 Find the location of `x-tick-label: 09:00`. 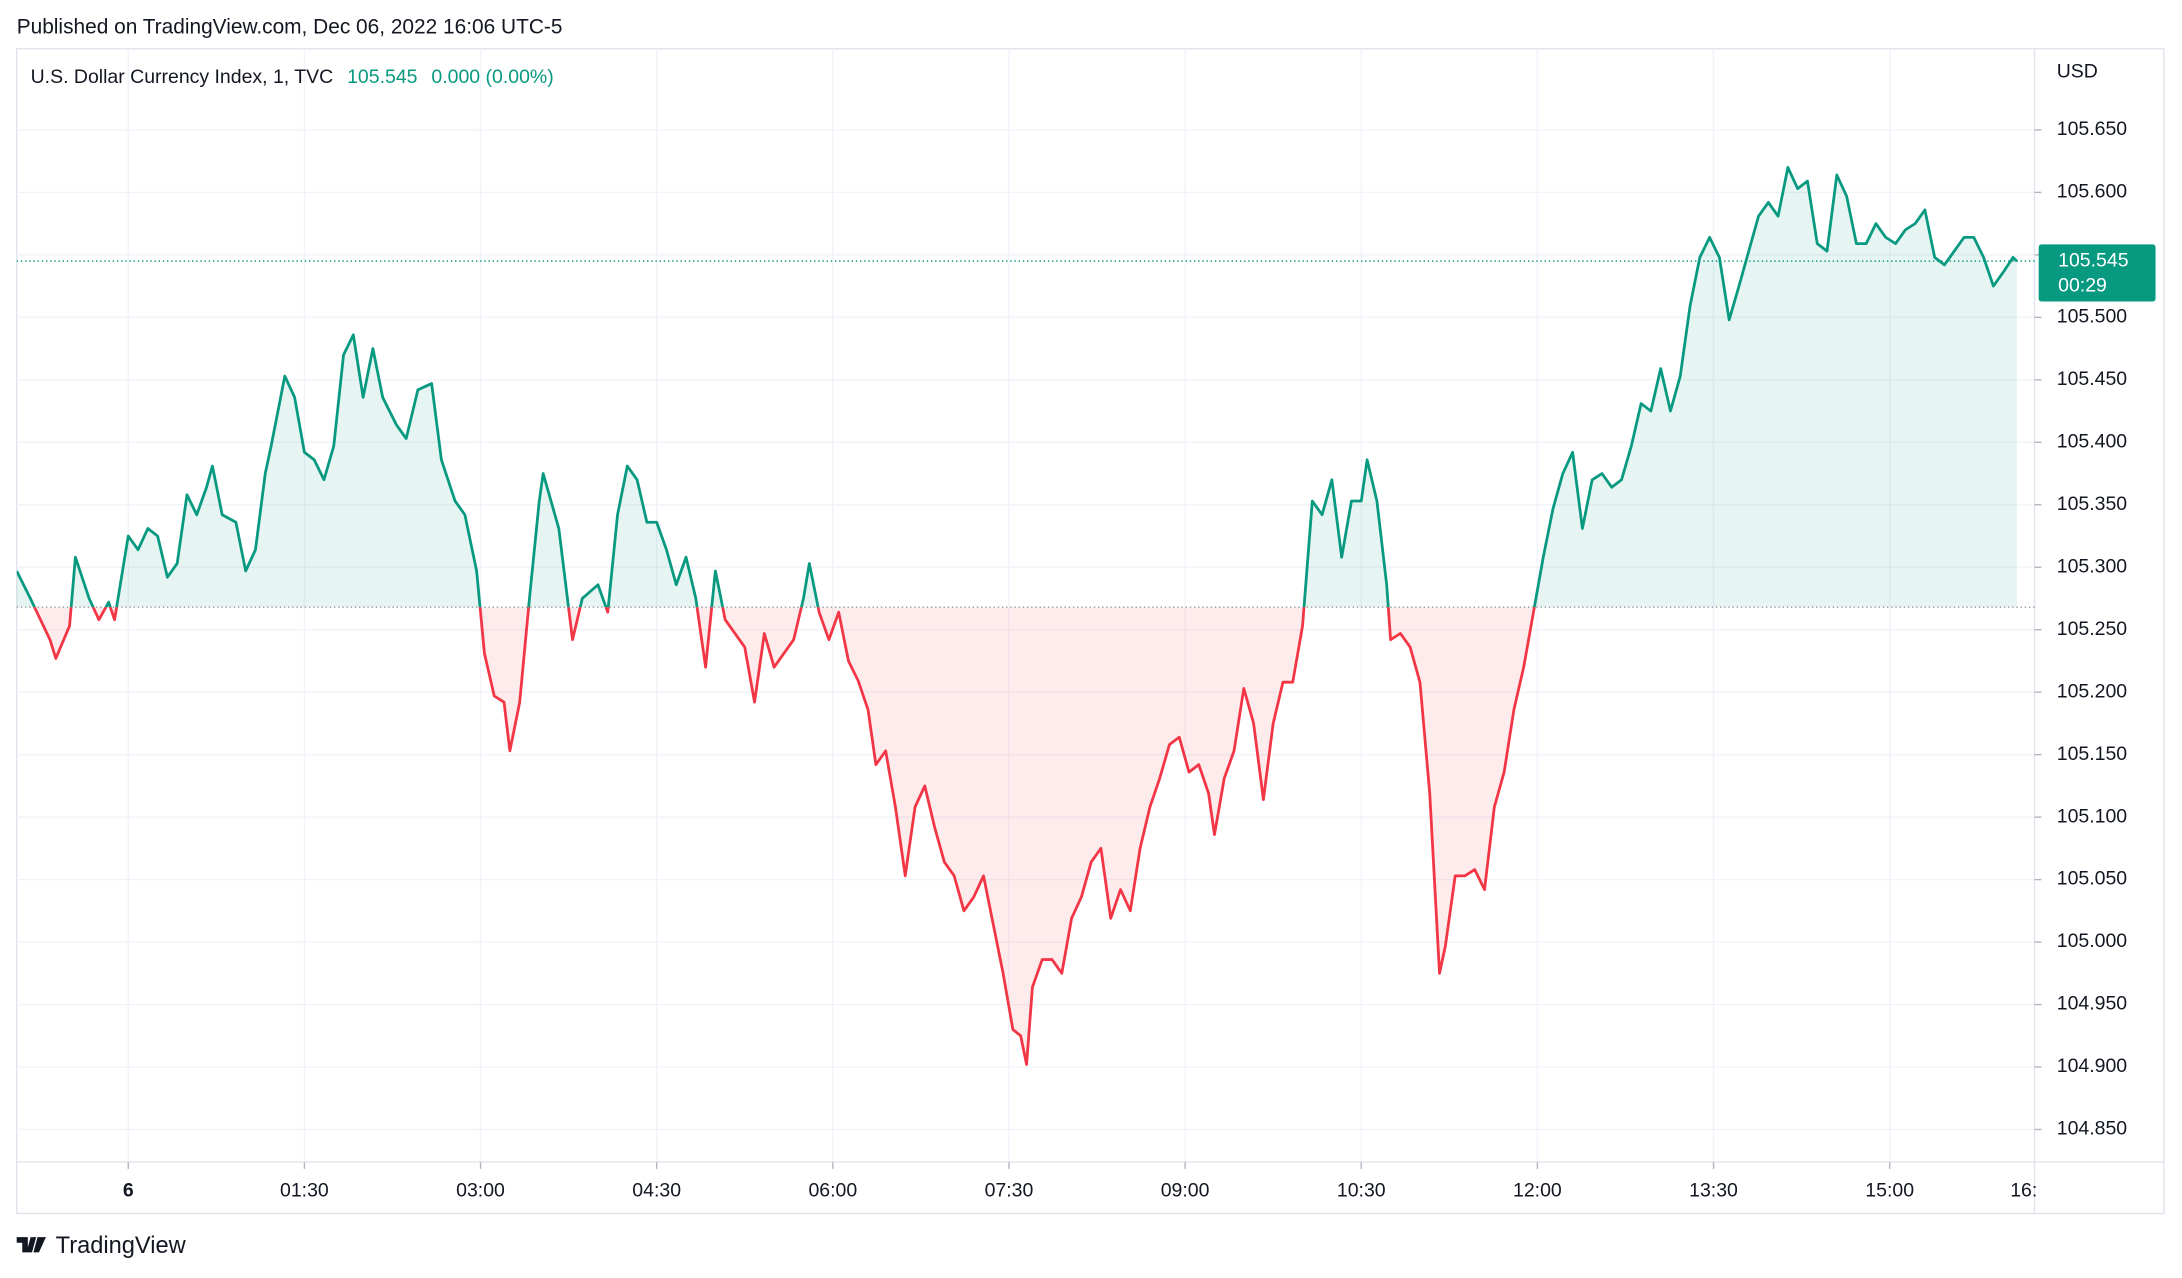

x-tick-label: 09:00 is located at coordinates (1185, 1190).